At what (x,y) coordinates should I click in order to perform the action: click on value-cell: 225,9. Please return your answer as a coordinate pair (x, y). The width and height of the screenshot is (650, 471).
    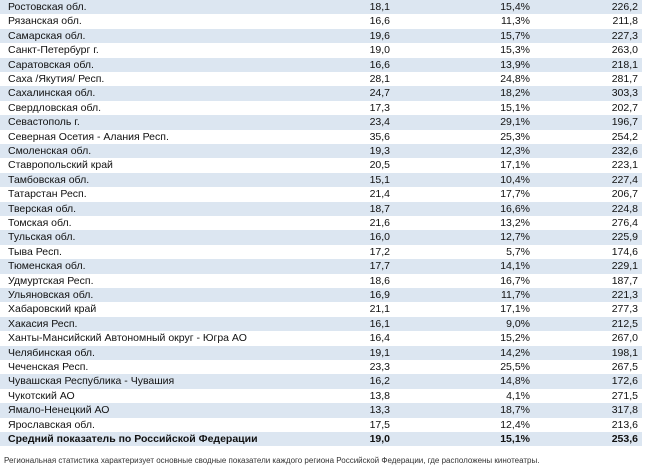
    Looking at the image, I should click on (624, 237).